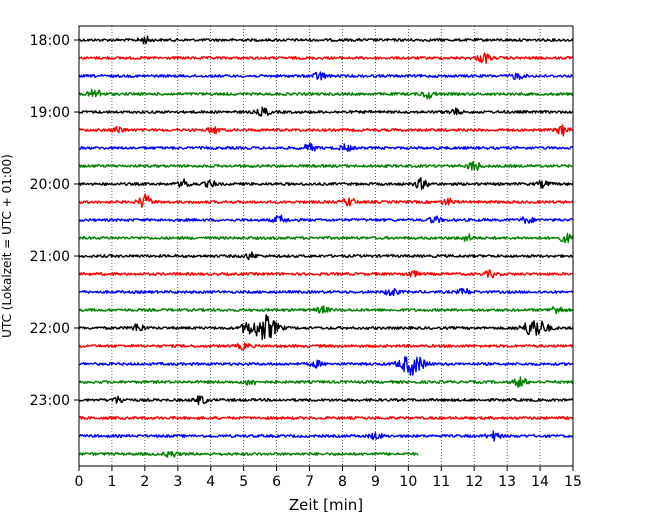 The image size is (650, 520). I want to click on x-tick-label: 3, so click(177, 482).